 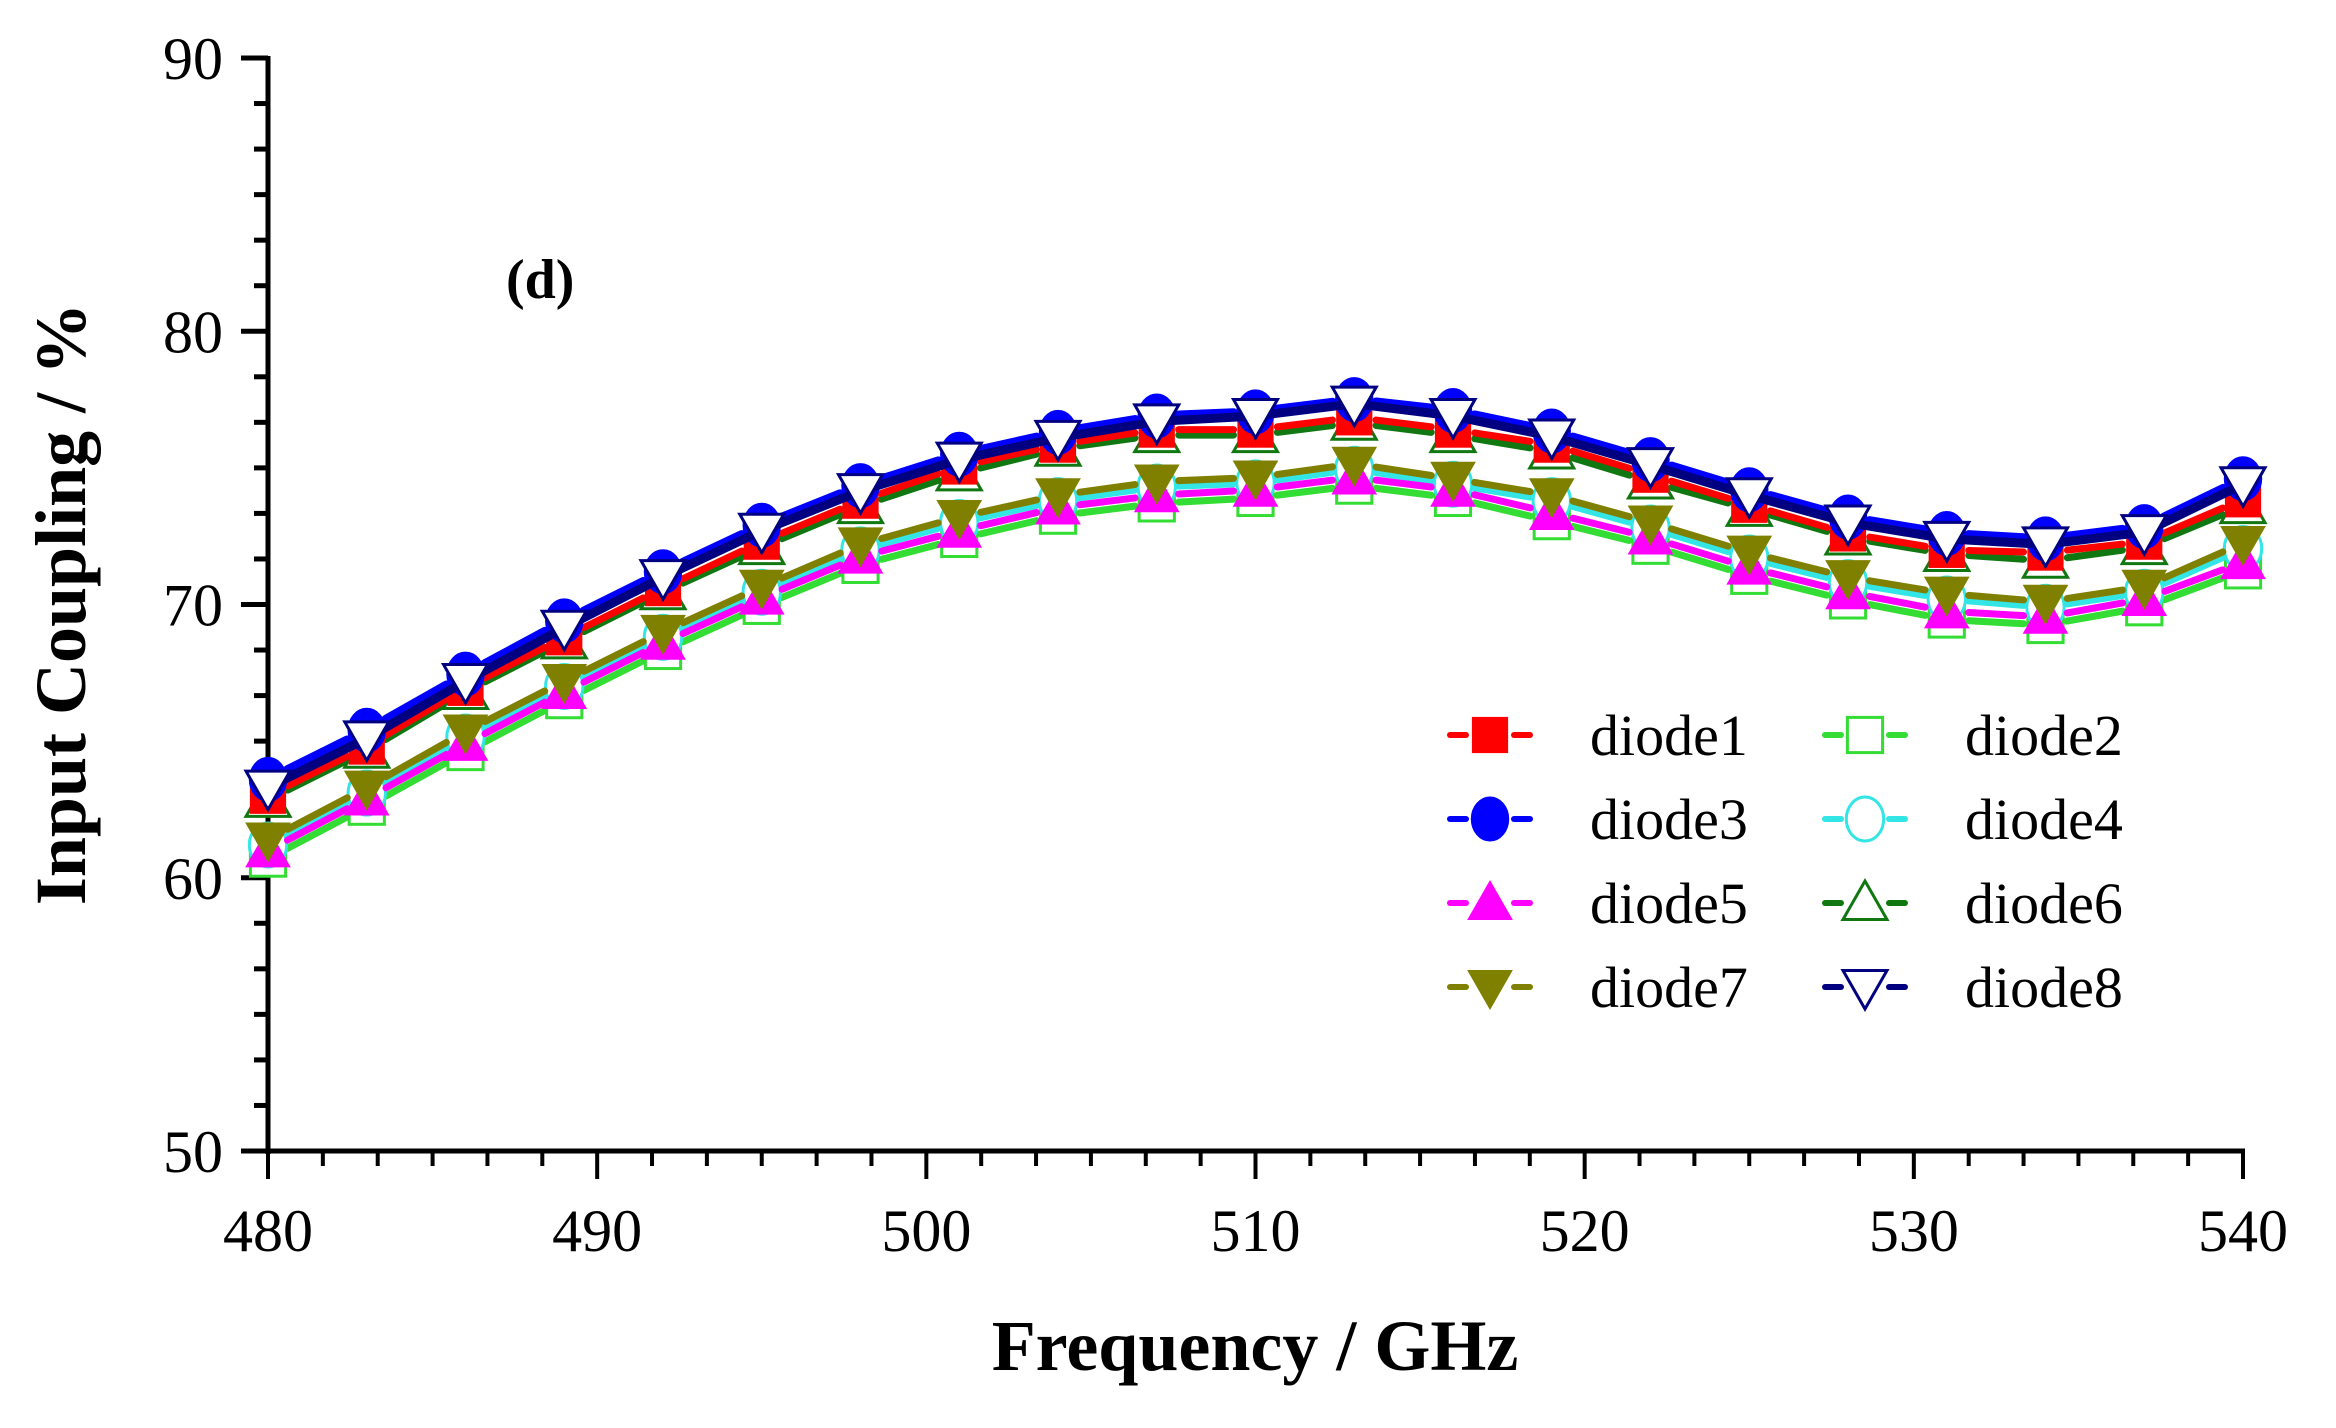 I want to click on legend-item-diode3: diode3, so click(x=1597, y=819).